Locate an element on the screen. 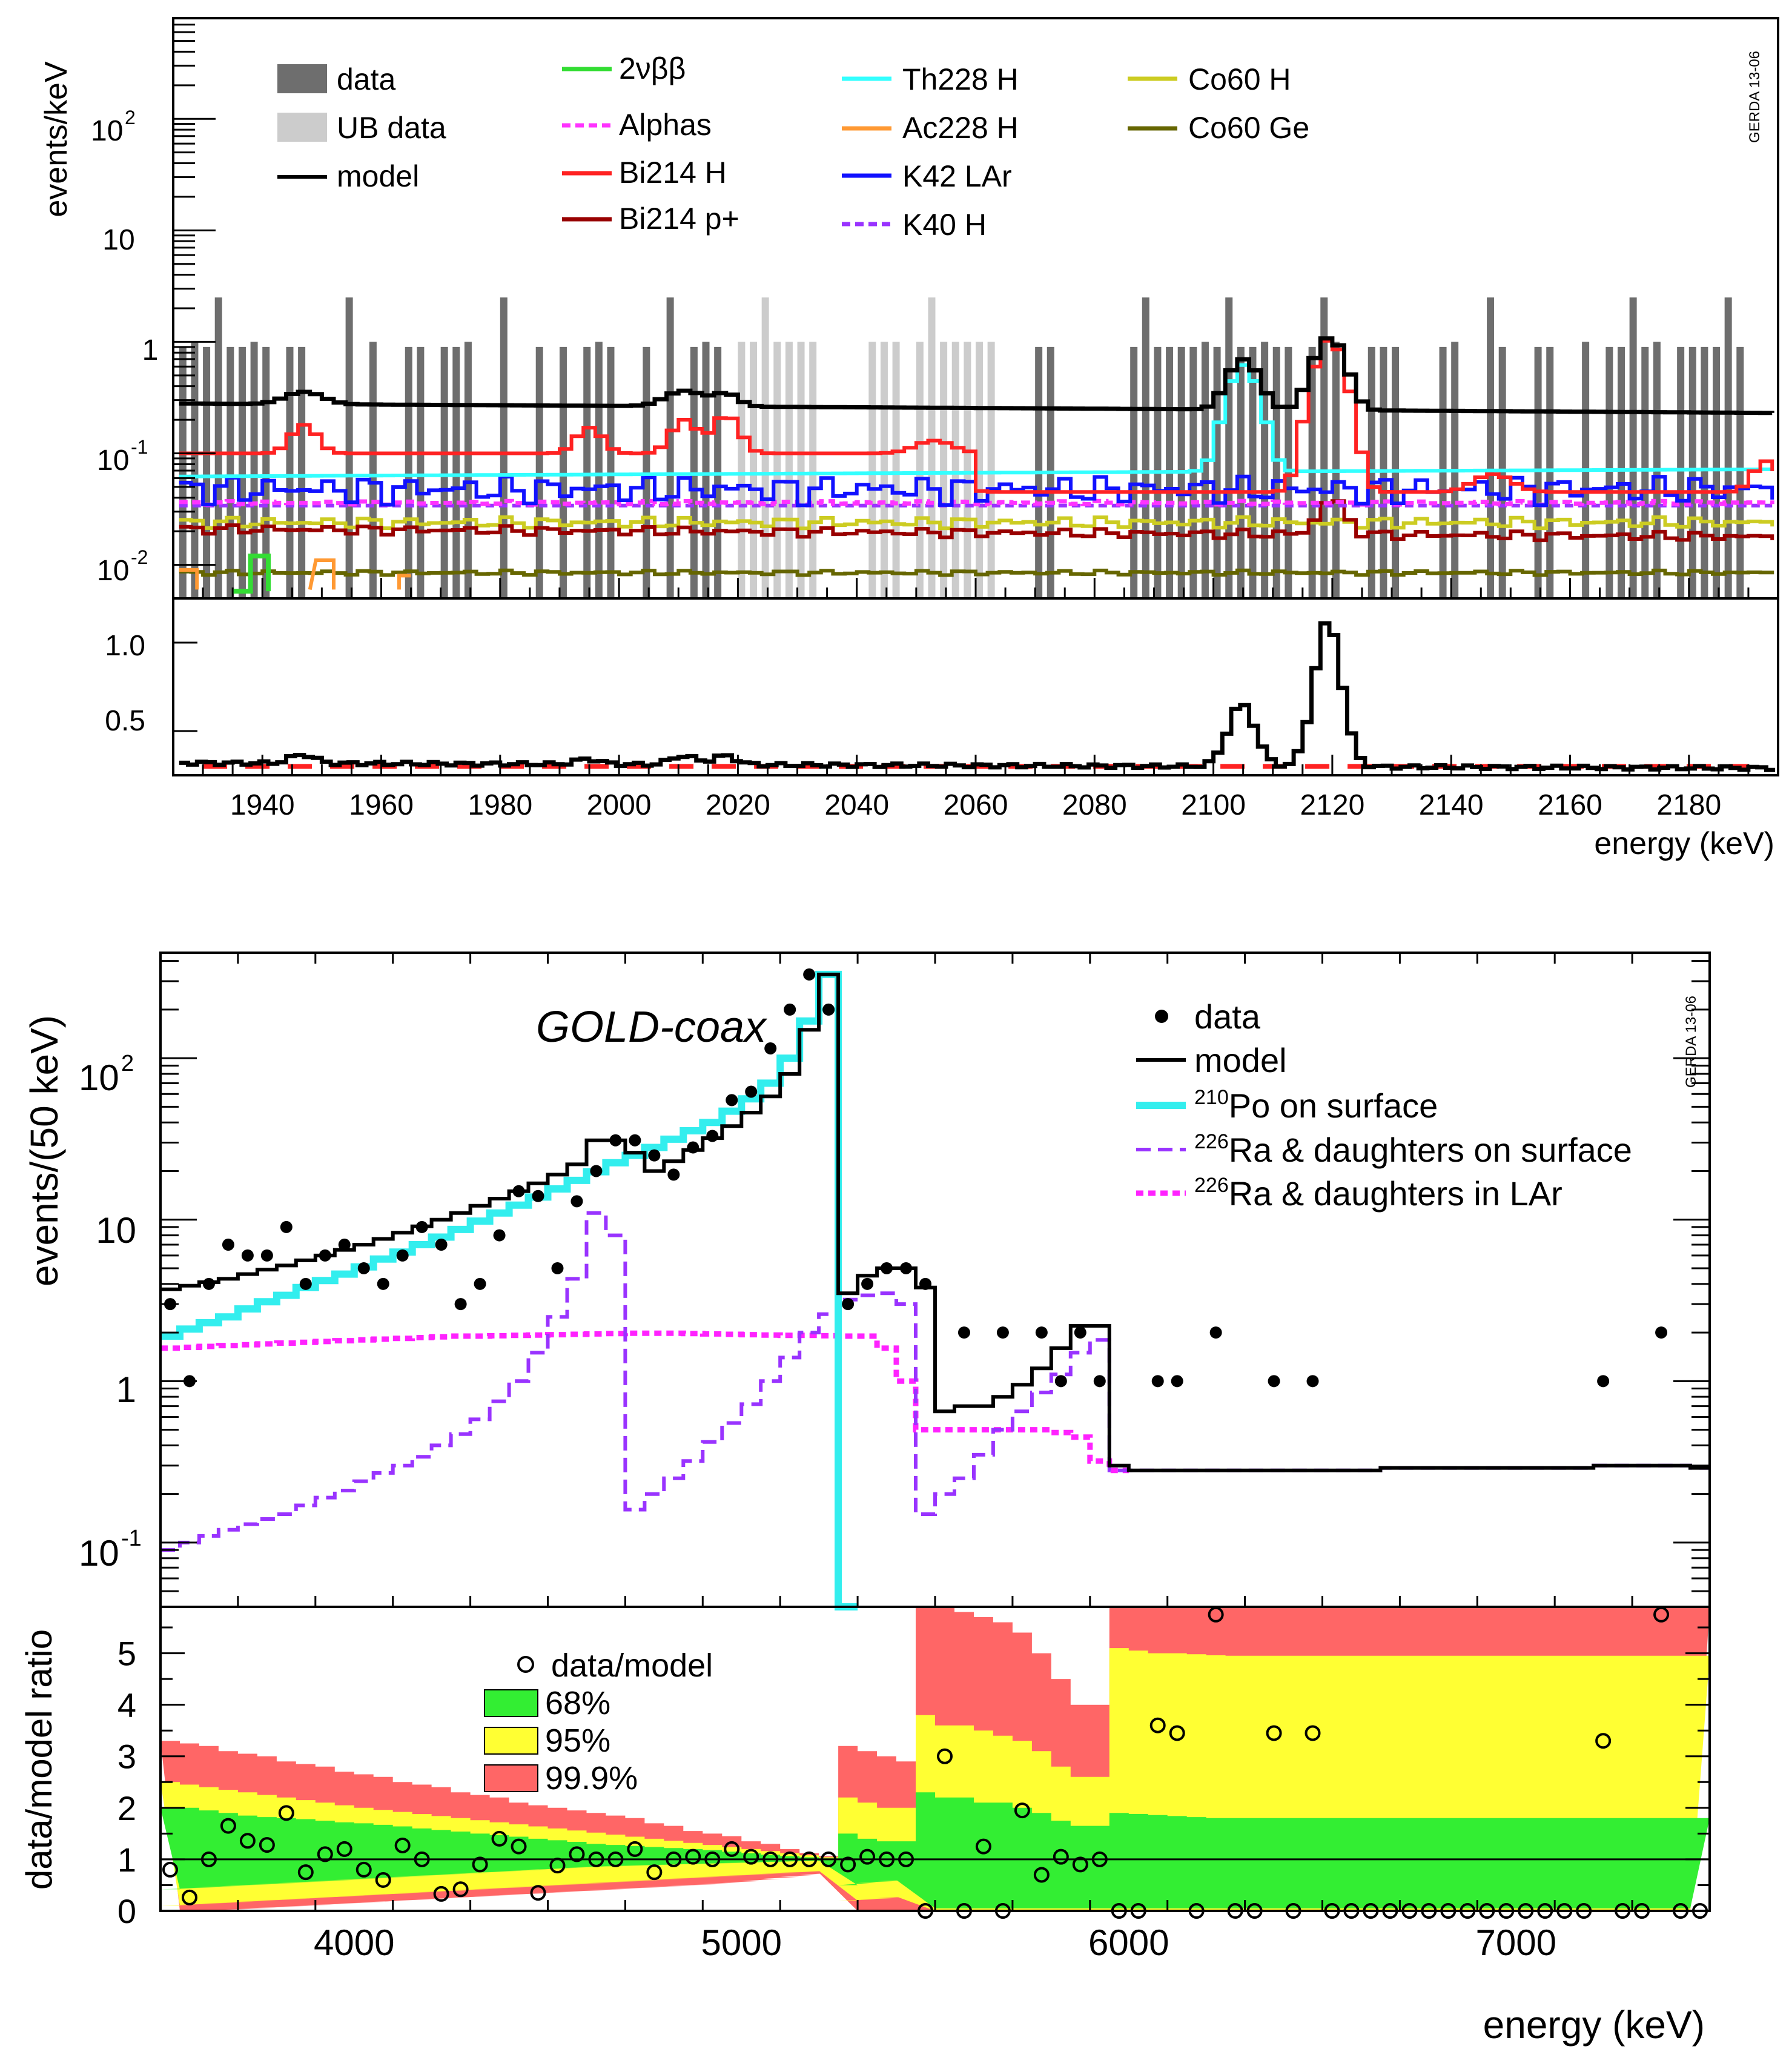  legend-label-model: model is located at coordinates (1240, 1060).